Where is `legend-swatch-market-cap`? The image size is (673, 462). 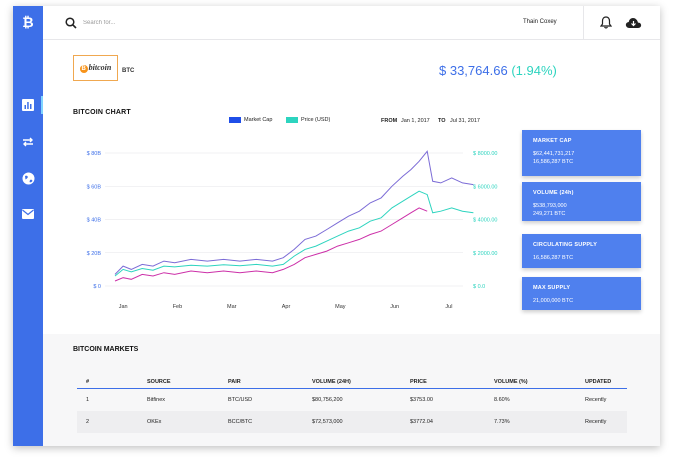
legend-swatch-market-cap is located at coordinates (235, 120).